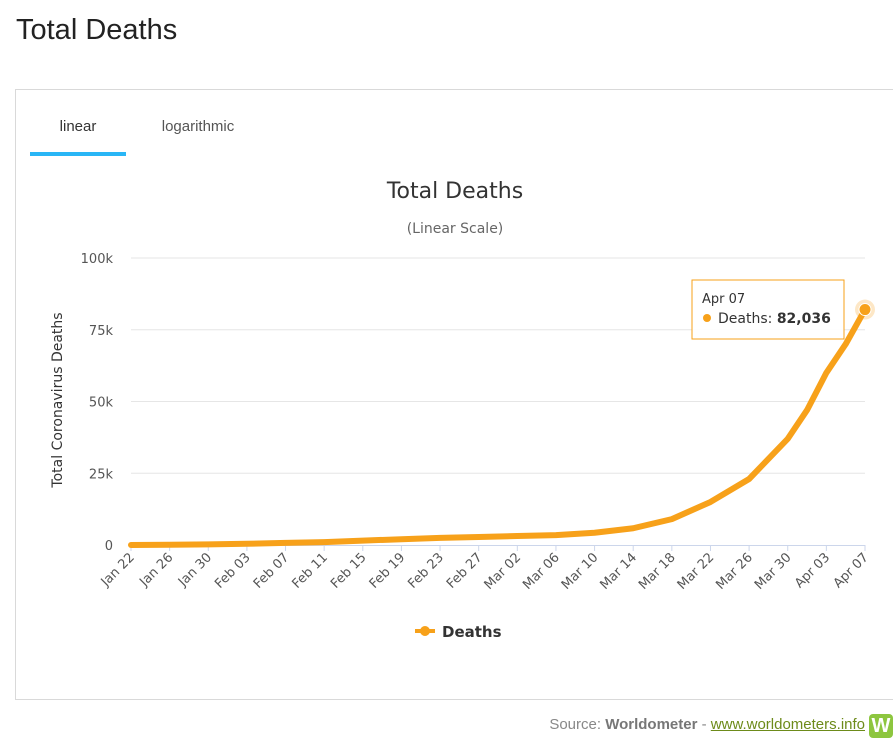 The width and height of the screenshot is (893, 745). What do you see at coordinates (198, 126) in the screenshot?
I see `tab-logarithmic: logarithmic` at bounding box center [198, 126].